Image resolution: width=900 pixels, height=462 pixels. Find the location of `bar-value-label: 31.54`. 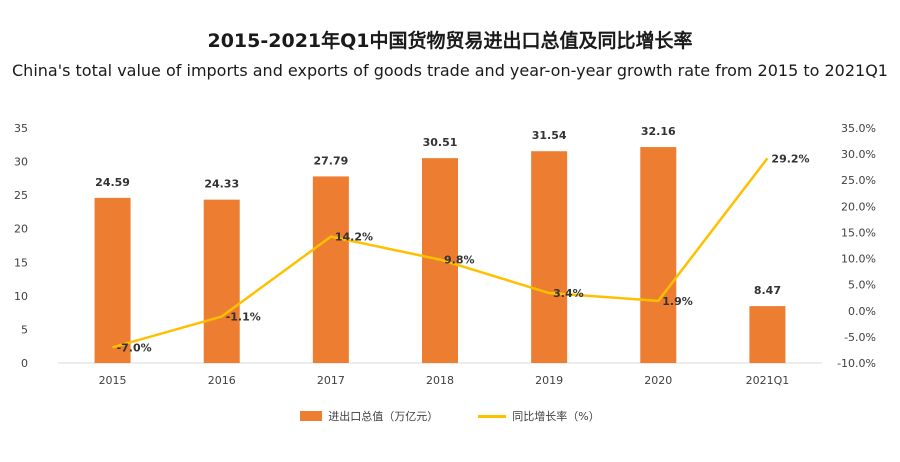

bar-value-label: 31.54 is located at coordinates (549, 135).